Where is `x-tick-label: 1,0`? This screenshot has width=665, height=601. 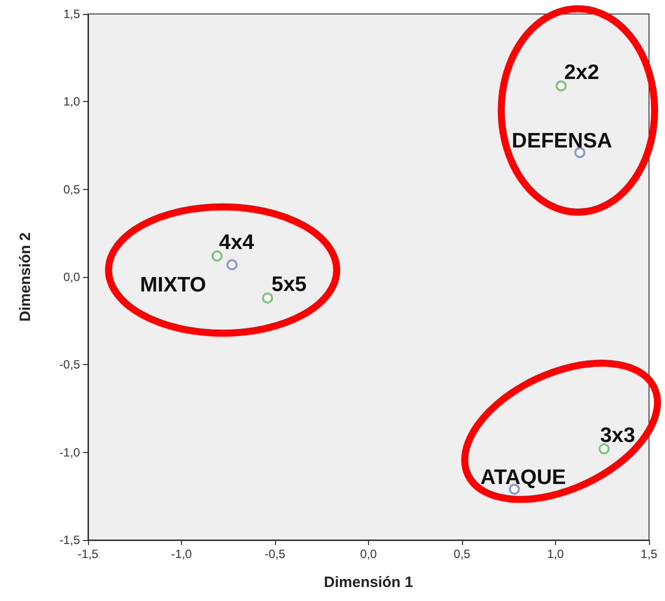
x-tick-label: 1,0 is located at coordinates (555, 554).